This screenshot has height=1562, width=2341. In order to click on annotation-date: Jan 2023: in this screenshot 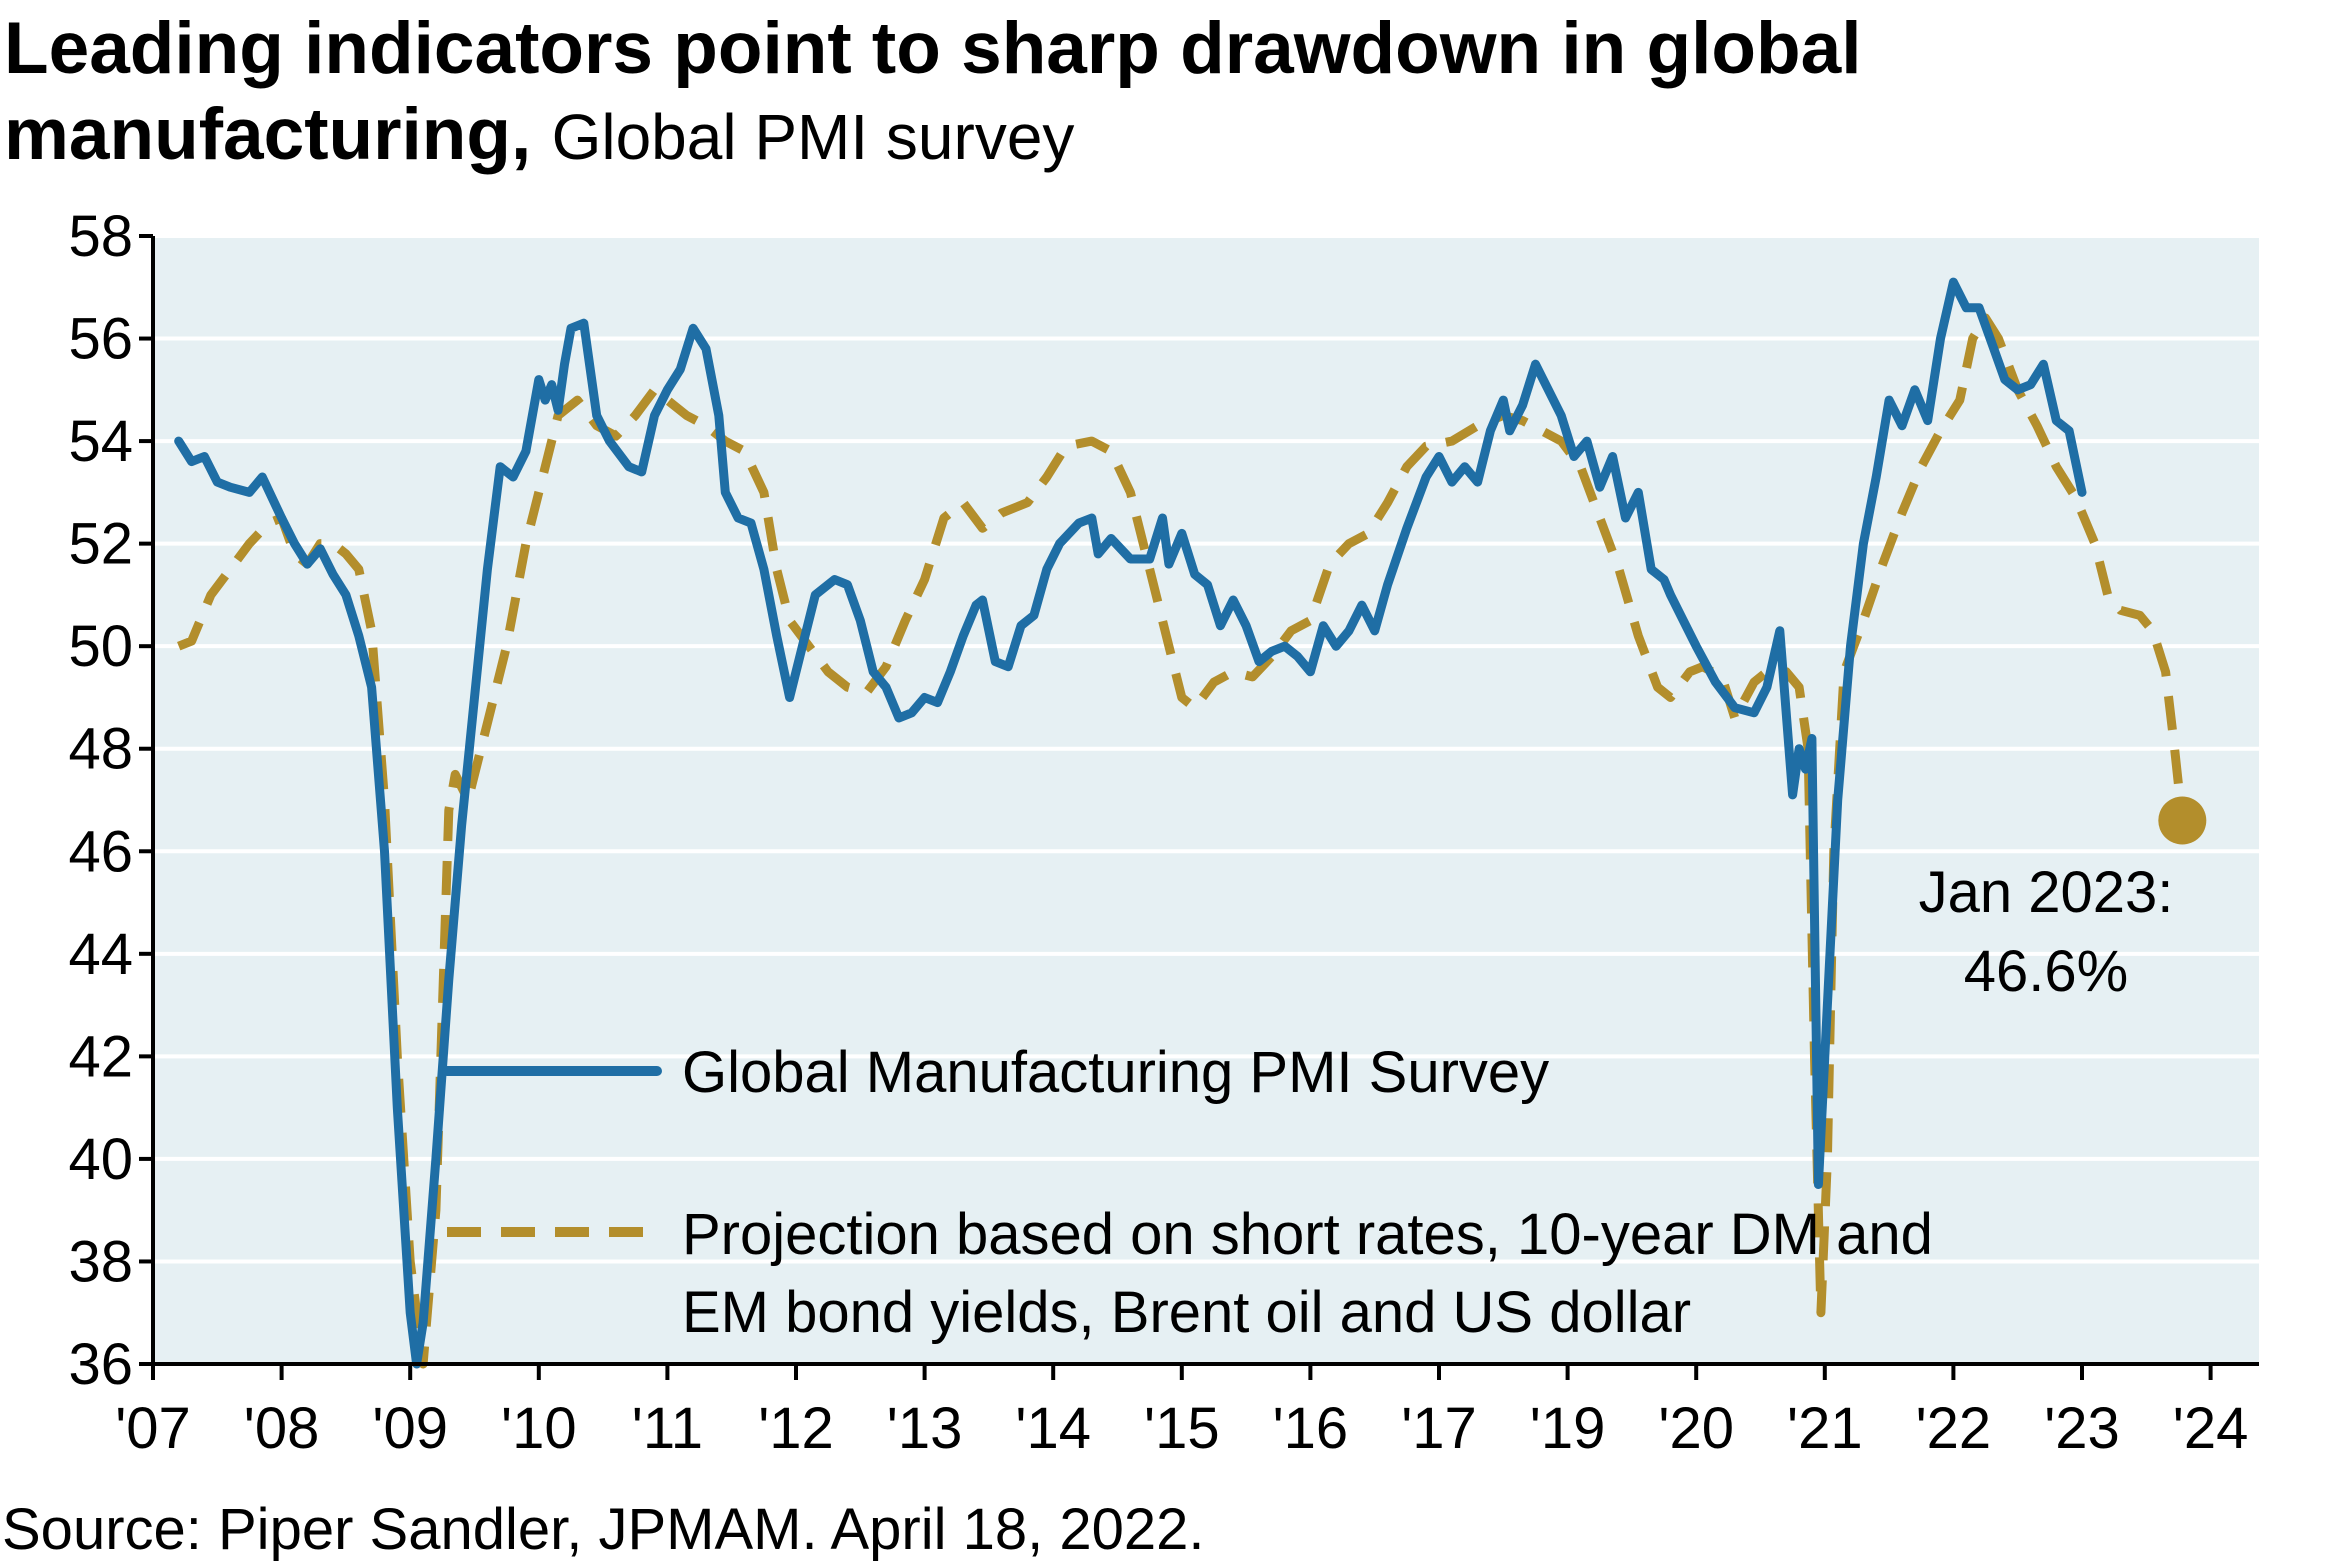, I will do `click(2046, 892)`.